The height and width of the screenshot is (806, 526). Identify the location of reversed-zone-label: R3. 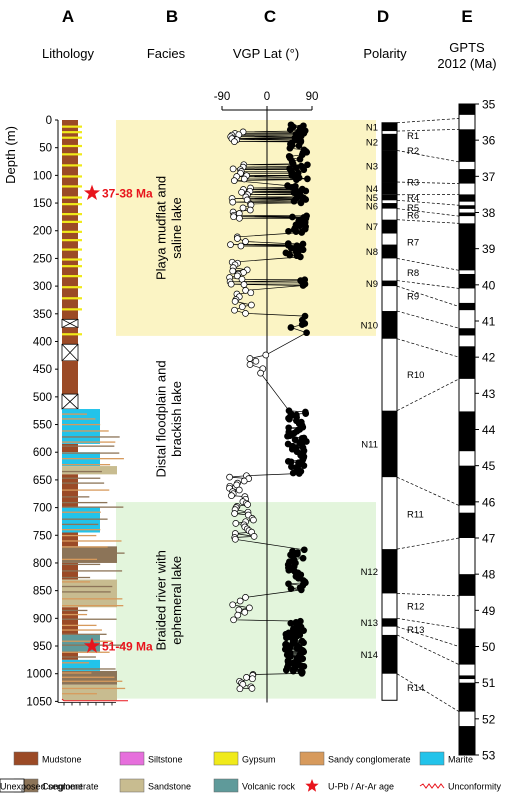
(413, 183).